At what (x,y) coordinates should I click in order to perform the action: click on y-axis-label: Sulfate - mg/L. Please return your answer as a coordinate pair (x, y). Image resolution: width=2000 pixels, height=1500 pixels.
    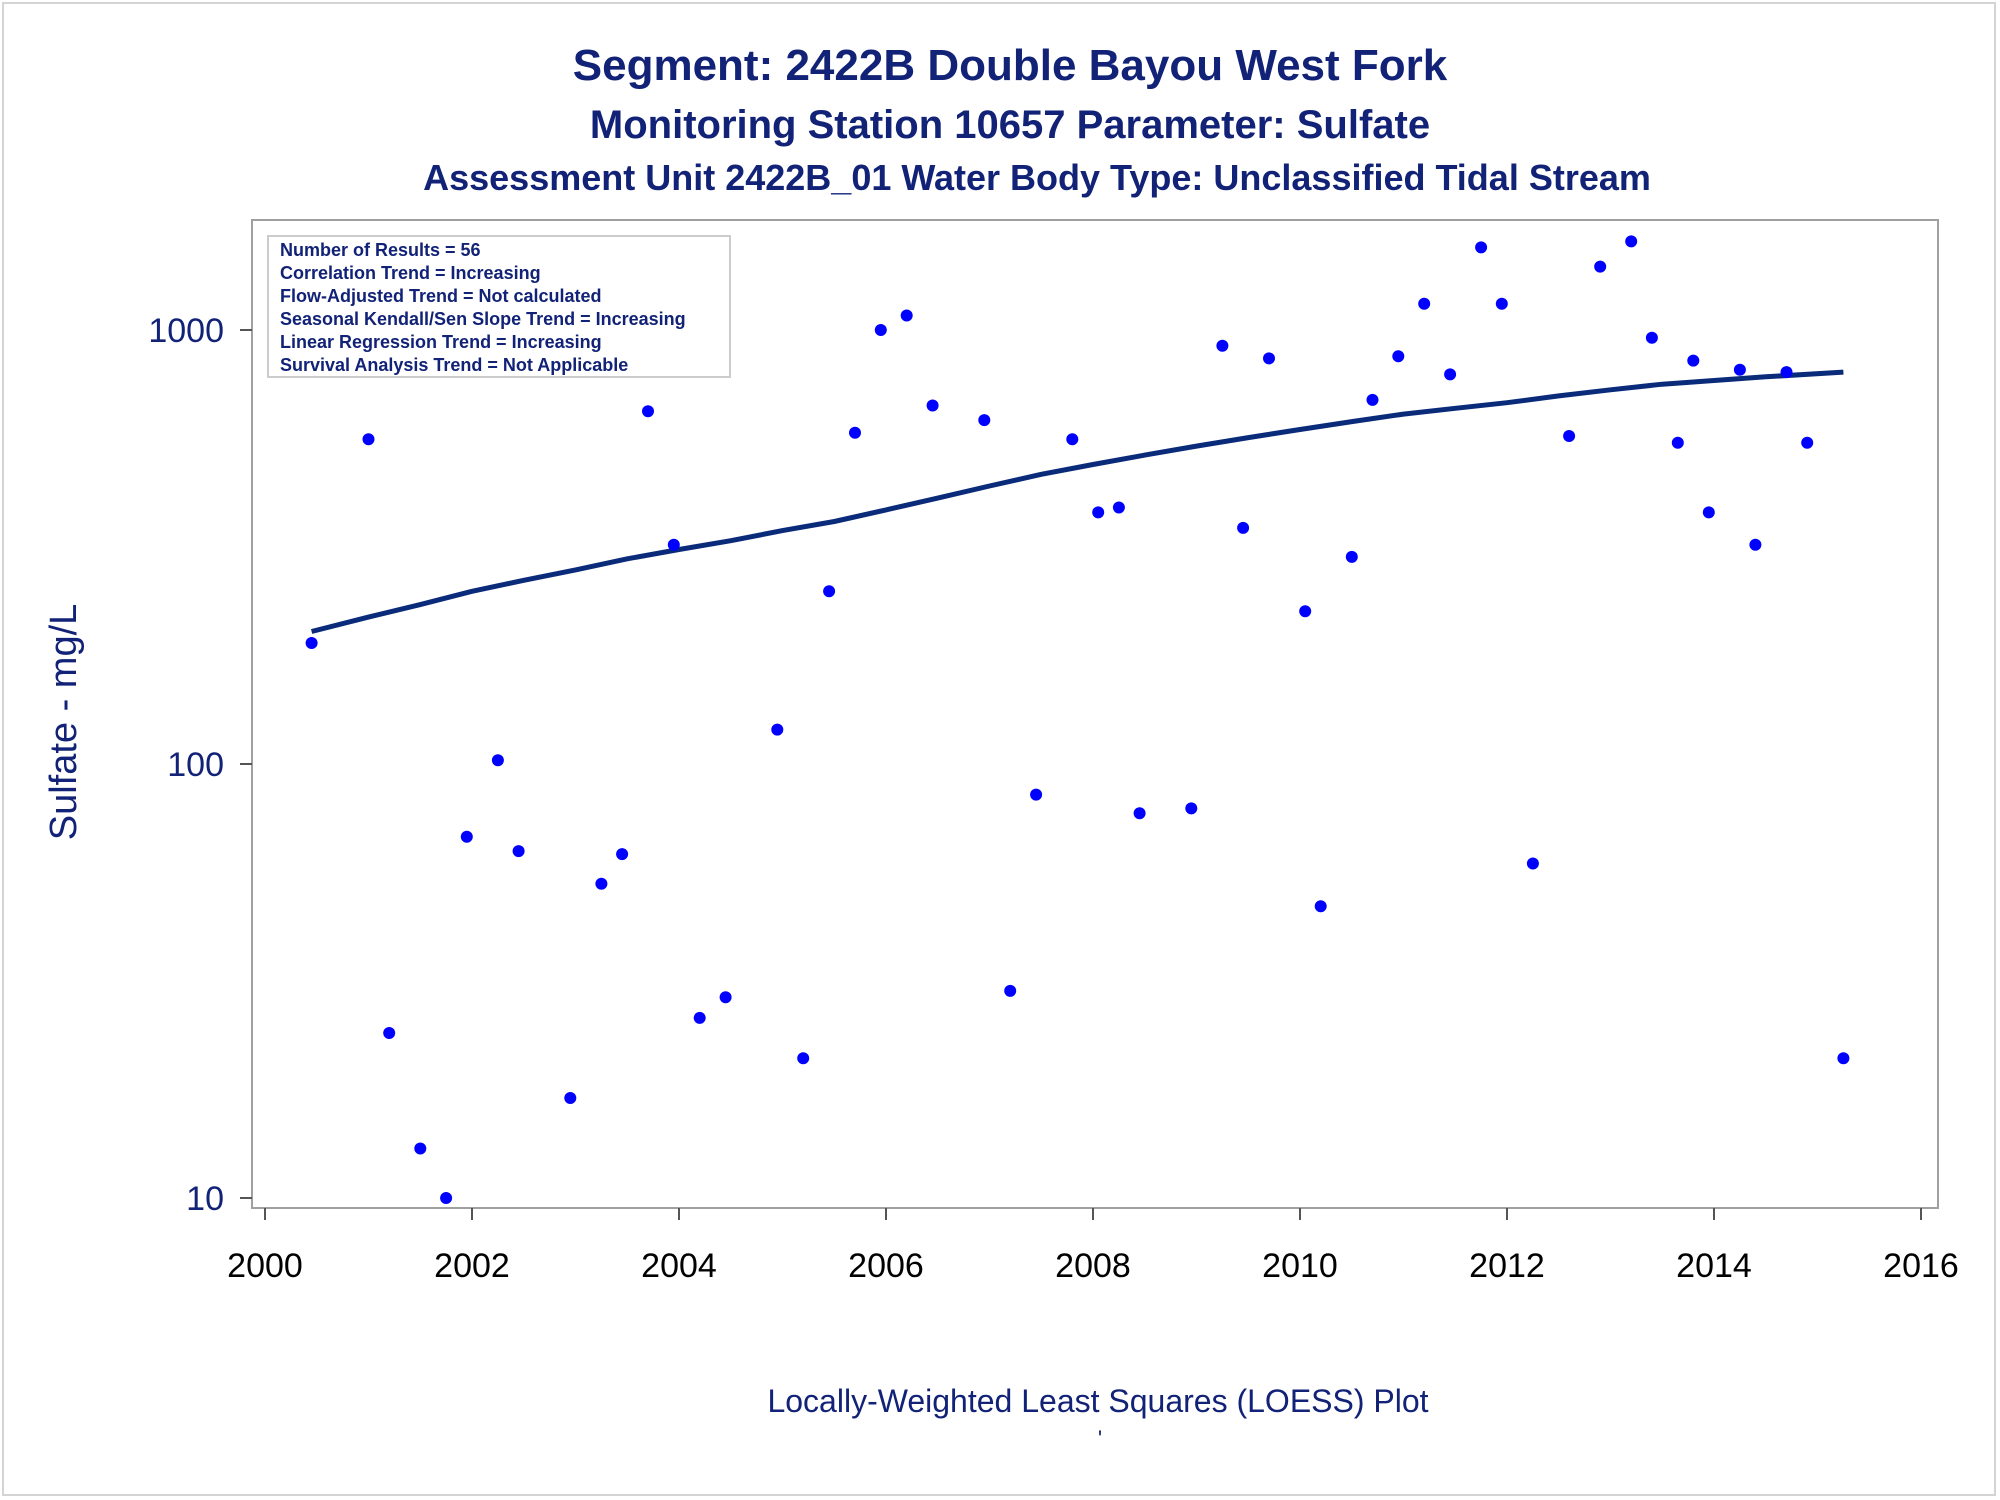
    Looking at the image, I should click on (64, 722).